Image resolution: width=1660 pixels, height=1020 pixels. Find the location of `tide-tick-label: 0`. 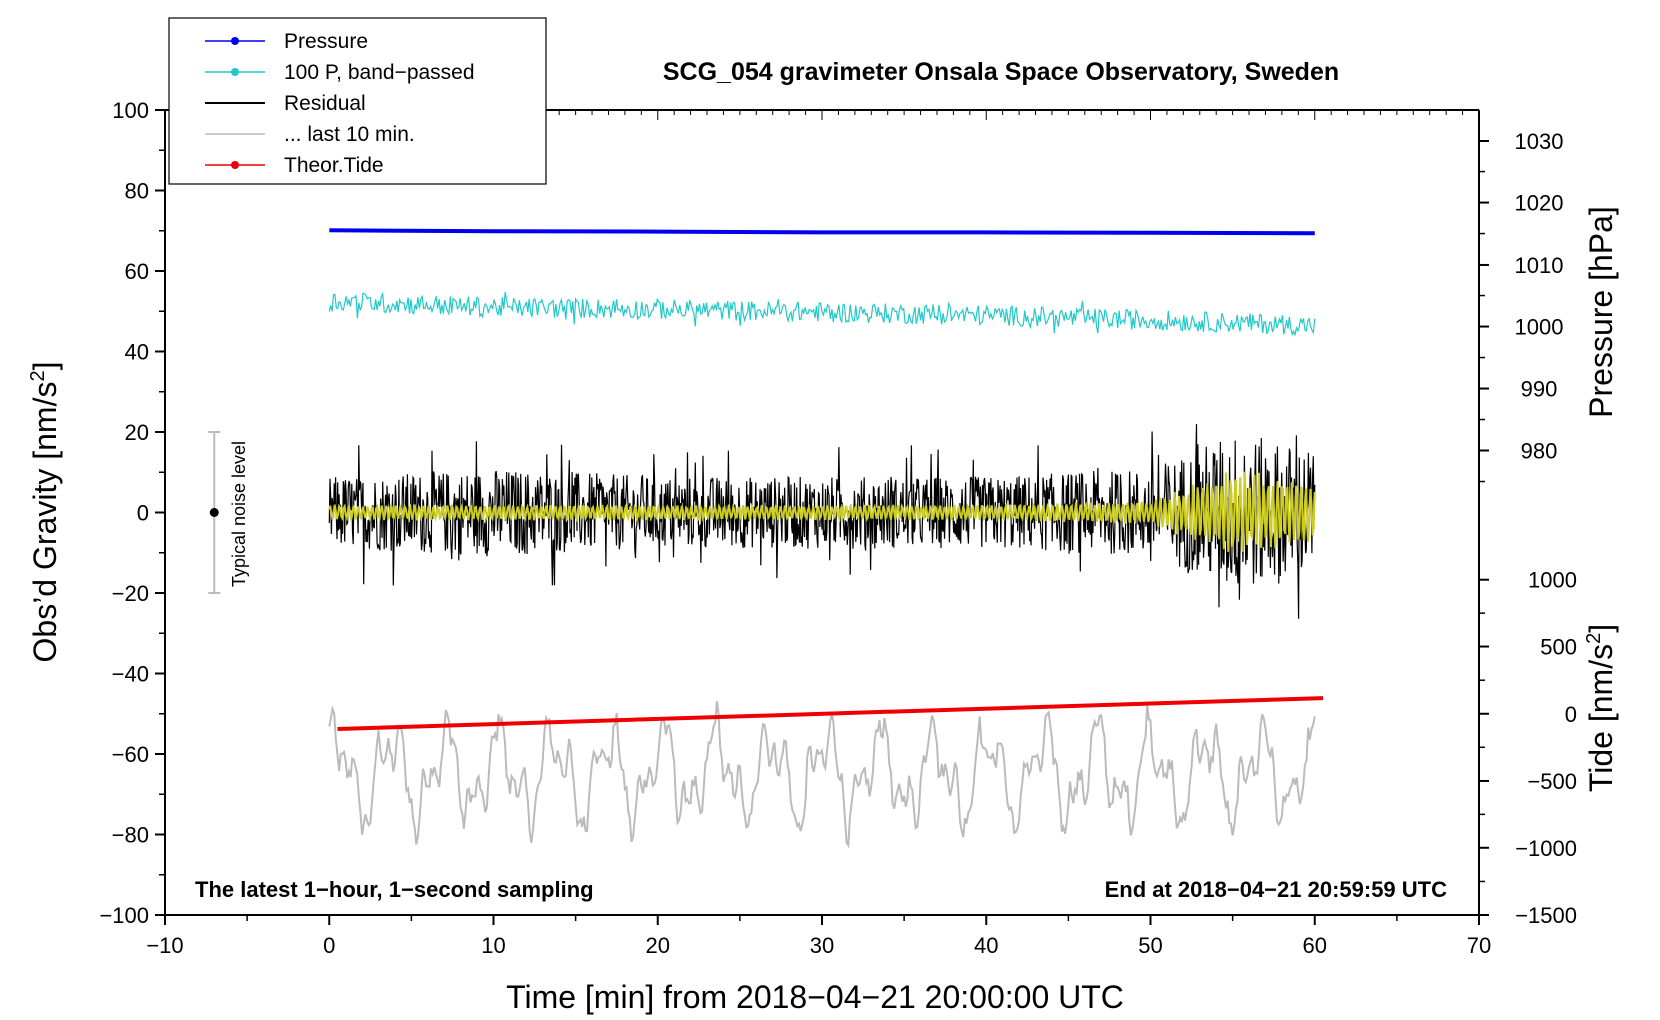

tide-tick-label: 0 is located at coordinates (1571, 714).